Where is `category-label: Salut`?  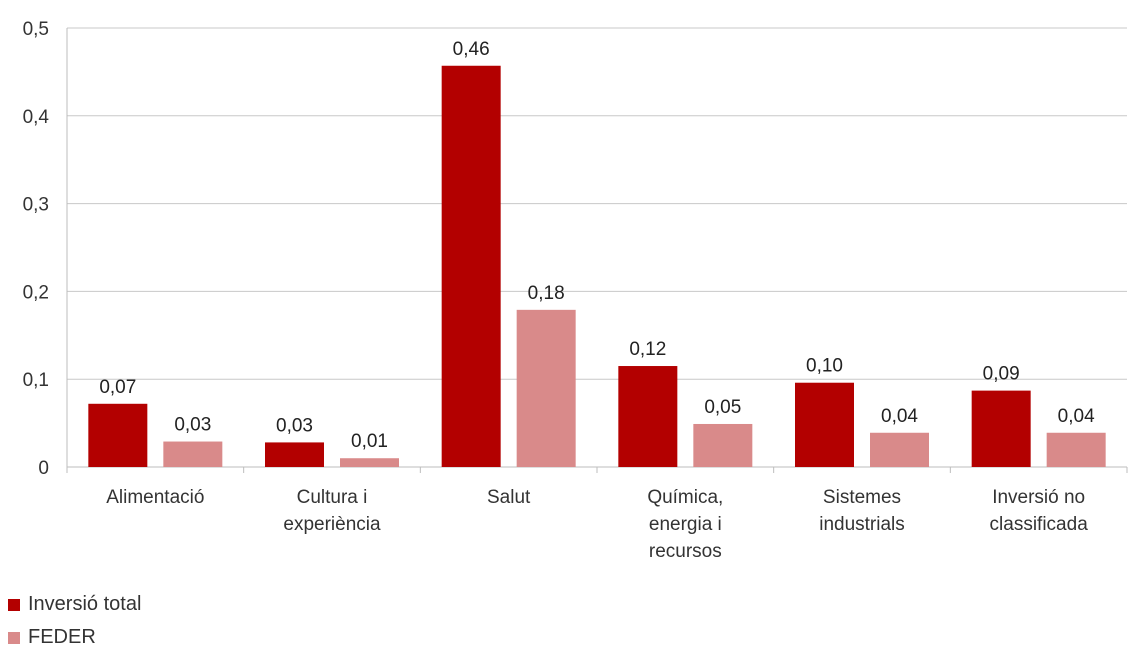 category-label: Salut is located at coordinates (509, 497).